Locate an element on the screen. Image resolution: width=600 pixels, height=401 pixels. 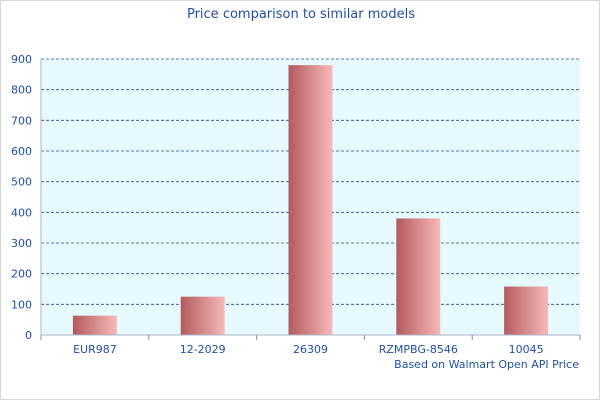
y-tick-label: 200 is located at coordinates (21, 274).